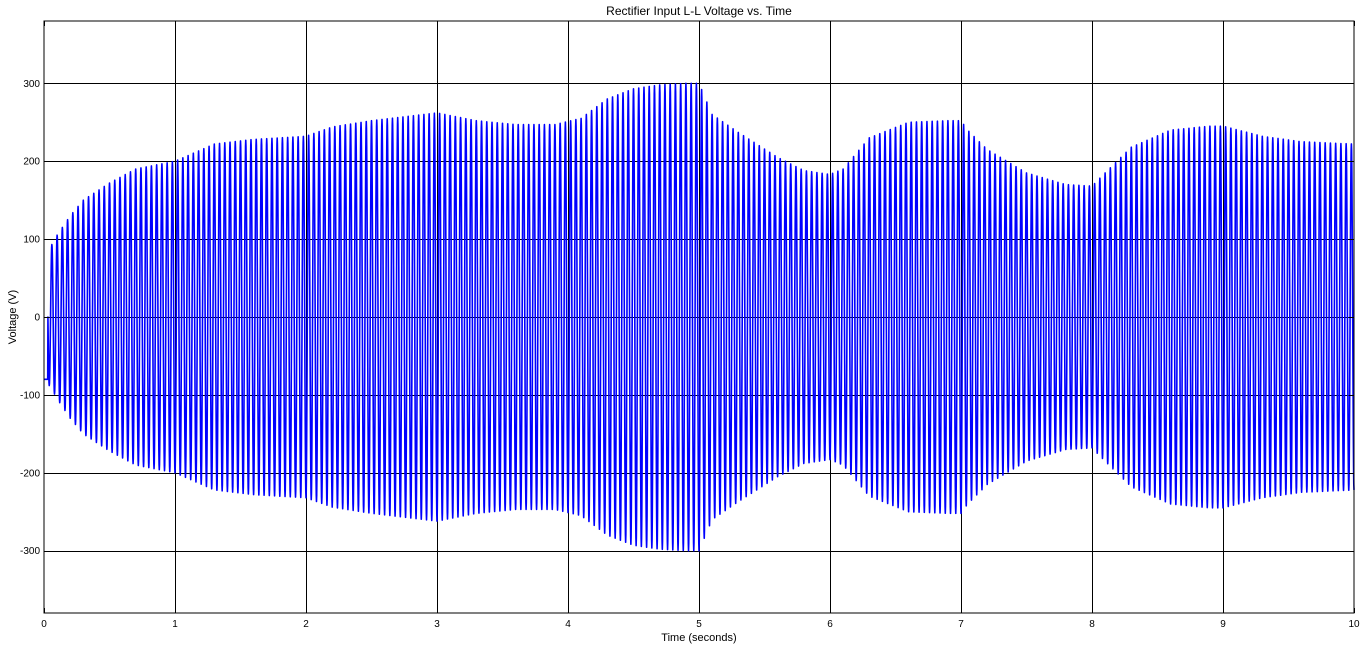 This screenshot has height=651, width=1366. Describe the element at coordinates (698, 638) in the screenshot. I see `x-axis-label: Time (seconds)` at that location.